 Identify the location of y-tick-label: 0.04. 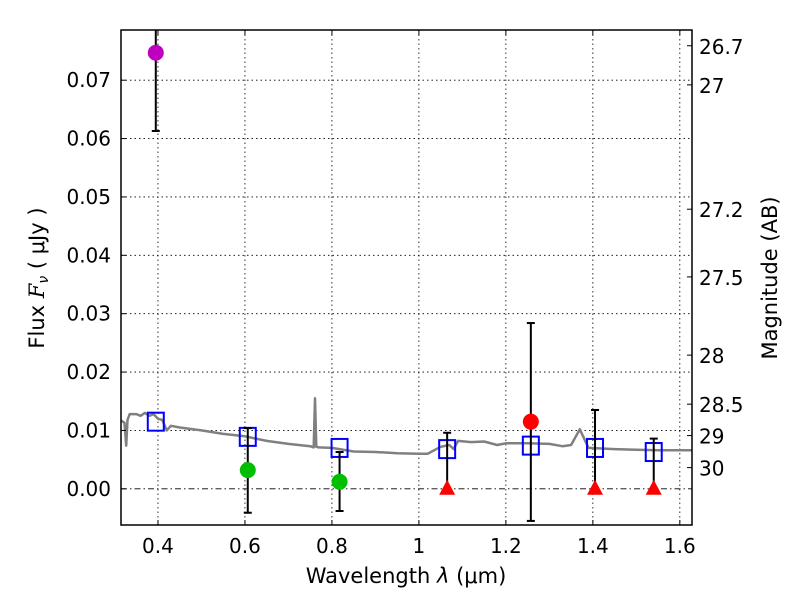
(88, 255).